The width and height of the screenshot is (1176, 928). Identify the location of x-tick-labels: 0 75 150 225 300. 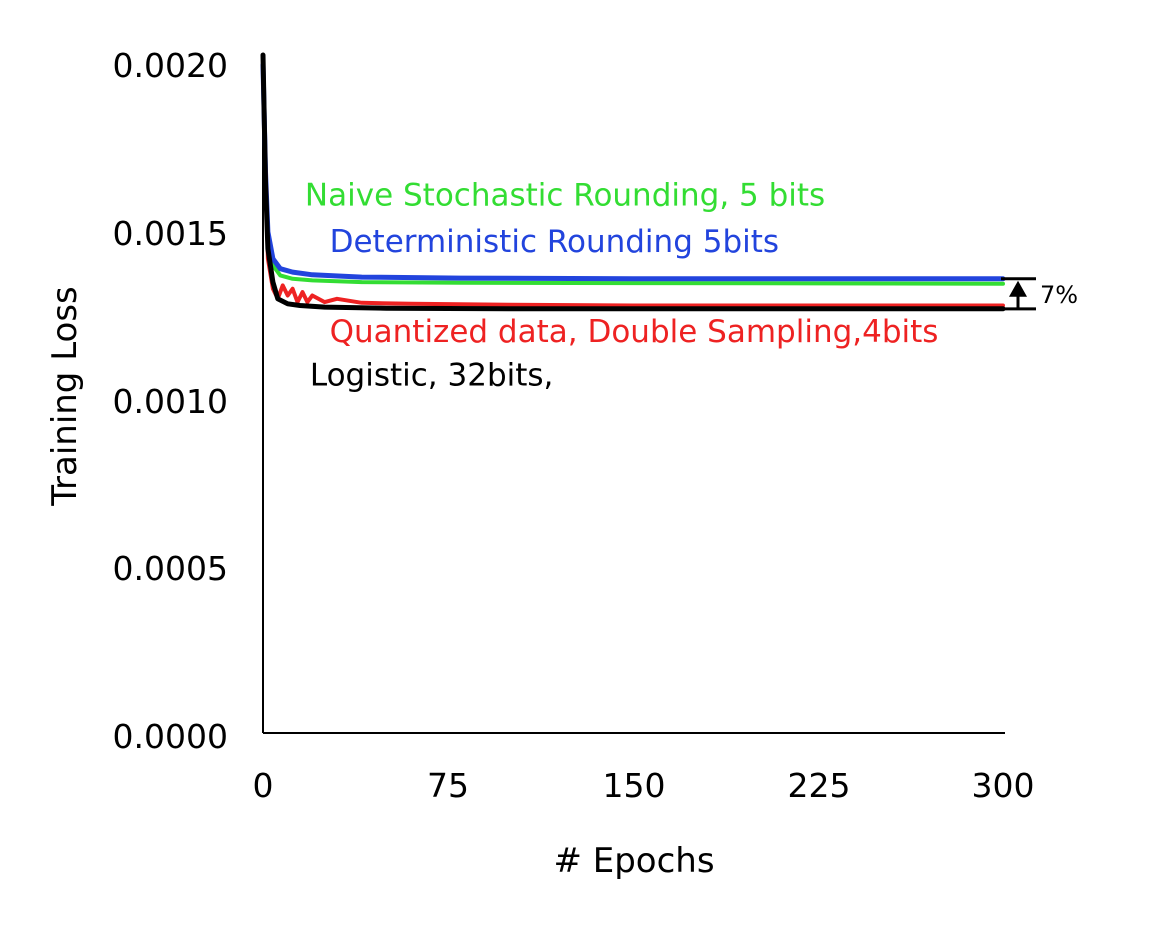
(644, 785).